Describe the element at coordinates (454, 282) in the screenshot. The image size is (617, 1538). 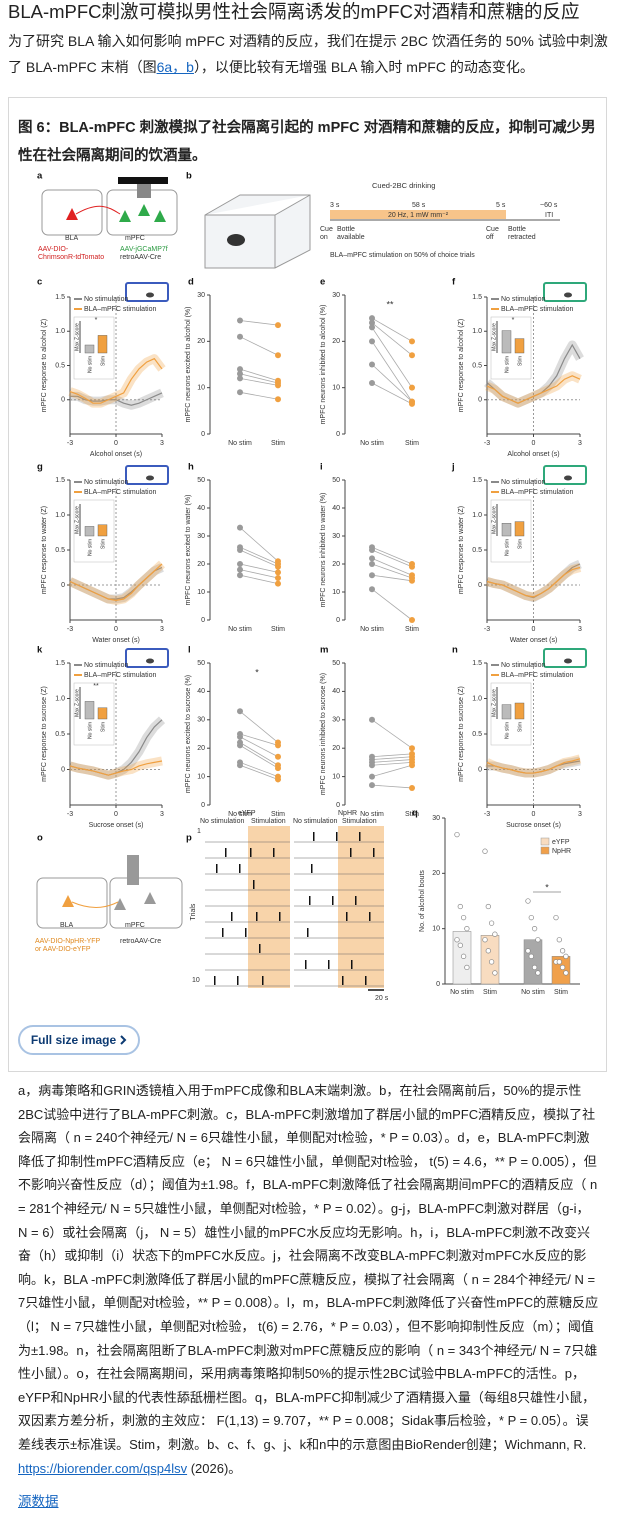
I see `panel-letter: f` at that location.